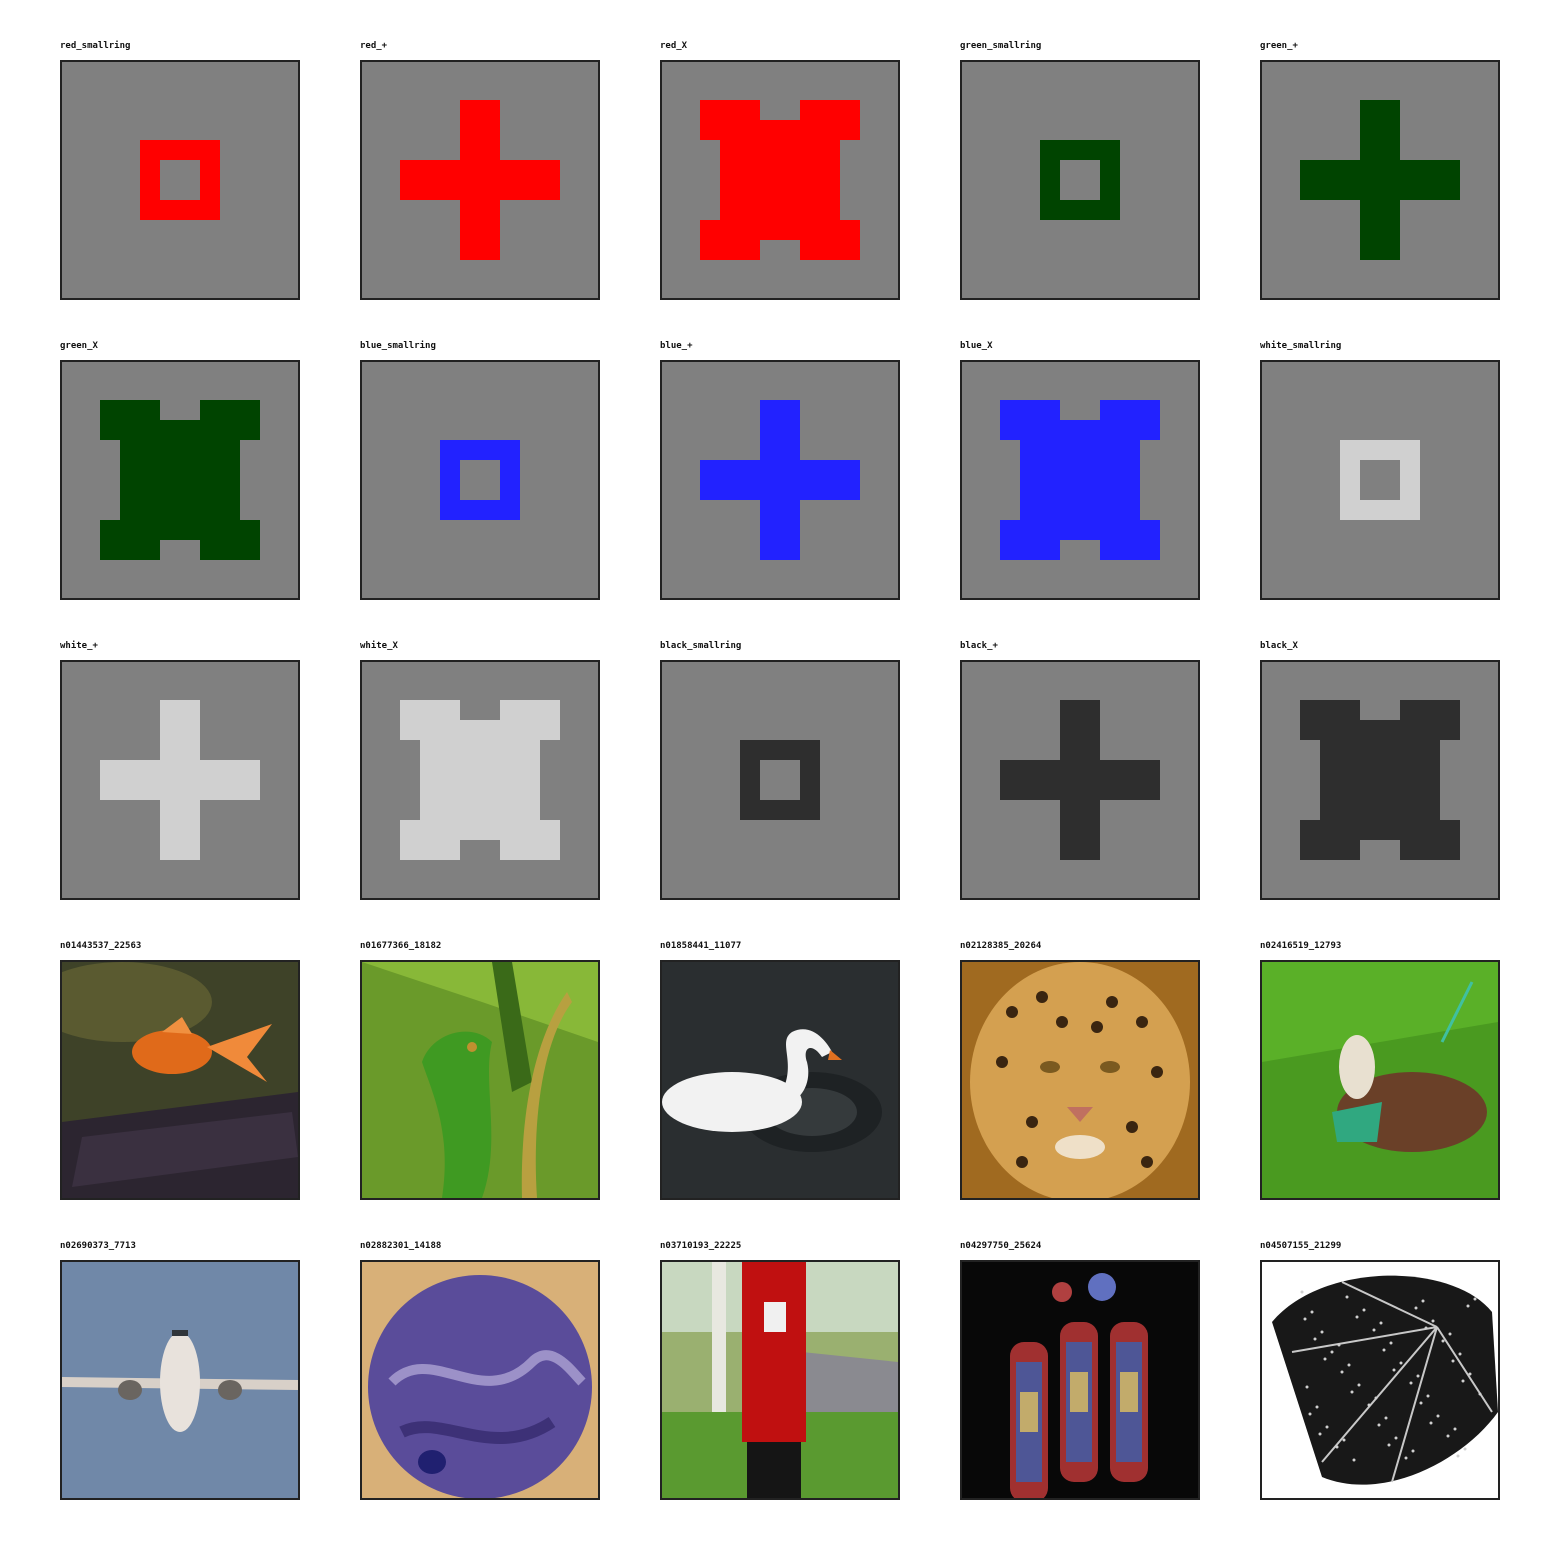  Describe the element at coordinates (674, 46) in the screenshot. I see `cell-label: red_X` at that location.